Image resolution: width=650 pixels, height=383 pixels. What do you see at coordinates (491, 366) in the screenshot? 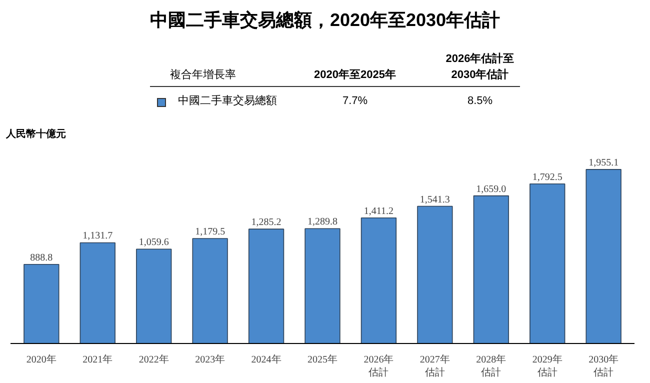
I see `x-tick-label: 2028年估計` at bounding box center [491, 366].